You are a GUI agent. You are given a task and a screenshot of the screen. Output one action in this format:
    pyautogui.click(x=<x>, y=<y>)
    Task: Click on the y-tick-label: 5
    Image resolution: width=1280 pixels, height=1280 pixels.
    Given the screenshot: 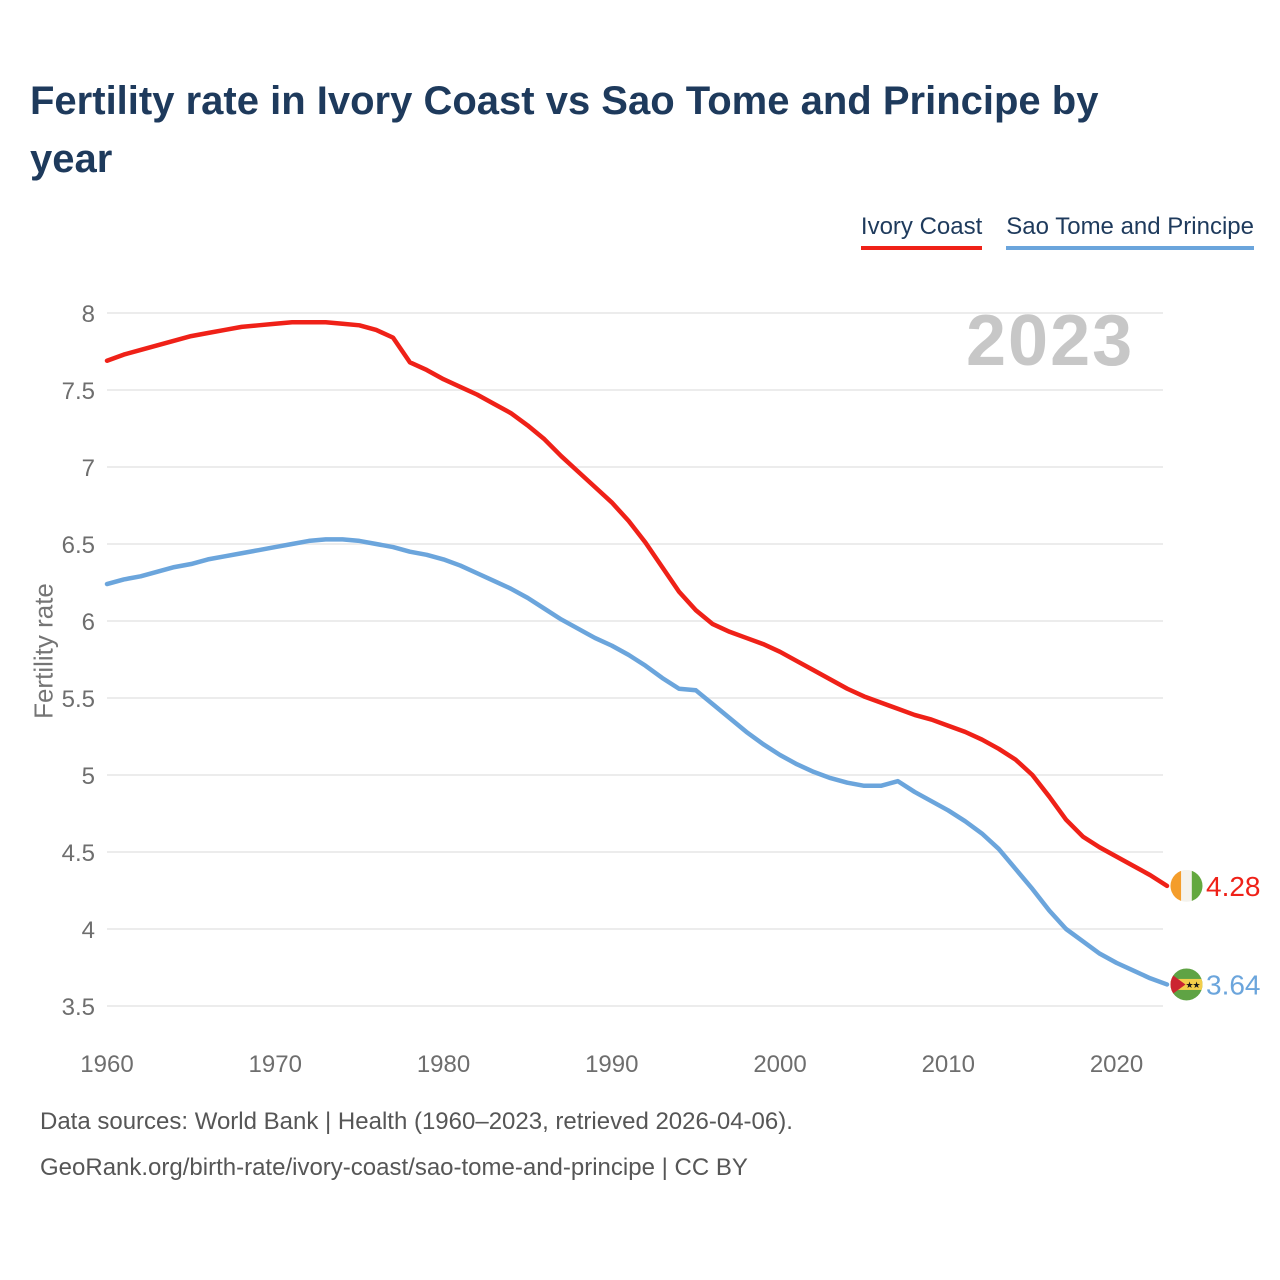 What is the action you would take?
    pyautogui.click(x=88, y=776)
    